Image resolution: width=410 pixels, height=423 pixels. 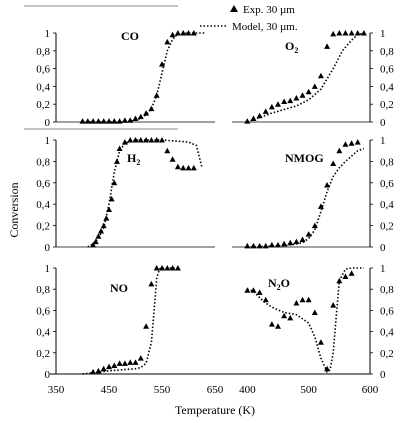 I want to click on x-tick-label-left: 550, so click(x=162, y=390).